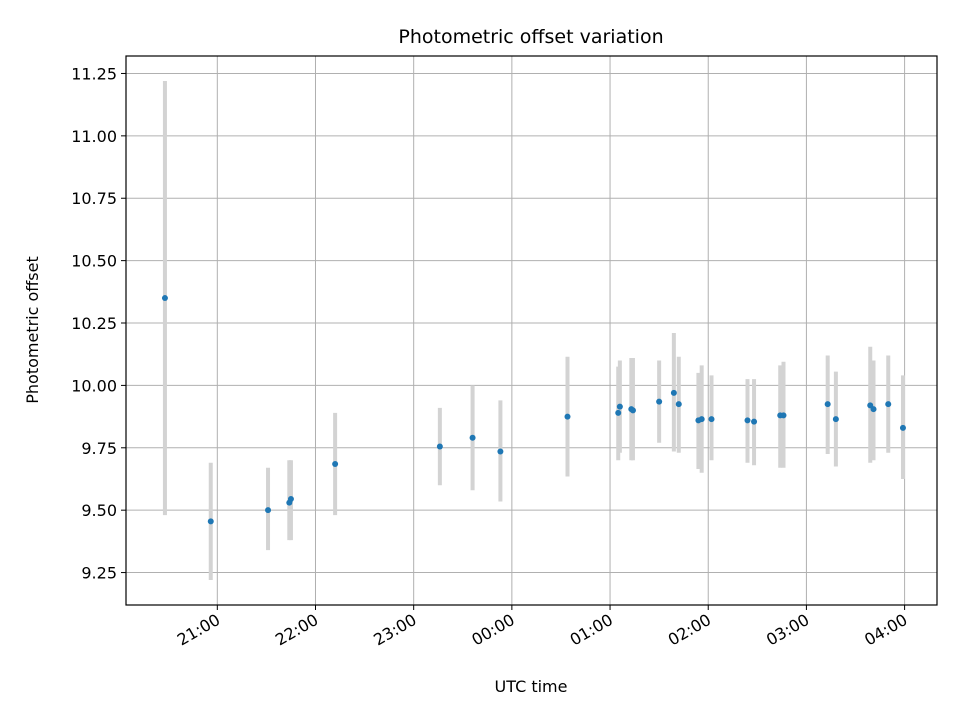 This screenshot has height=720, width=960. I want to click on x-tick-label: 03:00, so click(787, 630).